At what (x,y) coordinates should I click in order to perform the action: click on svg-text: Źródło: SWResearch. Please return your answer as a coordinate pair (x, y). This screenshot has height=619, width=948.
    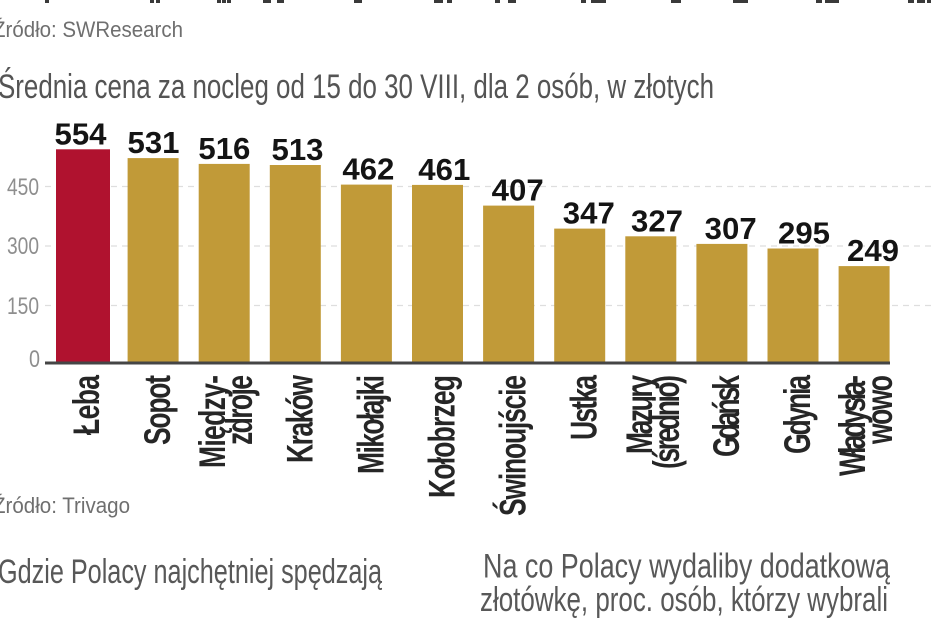
    Looking at the image, I should click on (91, 29).